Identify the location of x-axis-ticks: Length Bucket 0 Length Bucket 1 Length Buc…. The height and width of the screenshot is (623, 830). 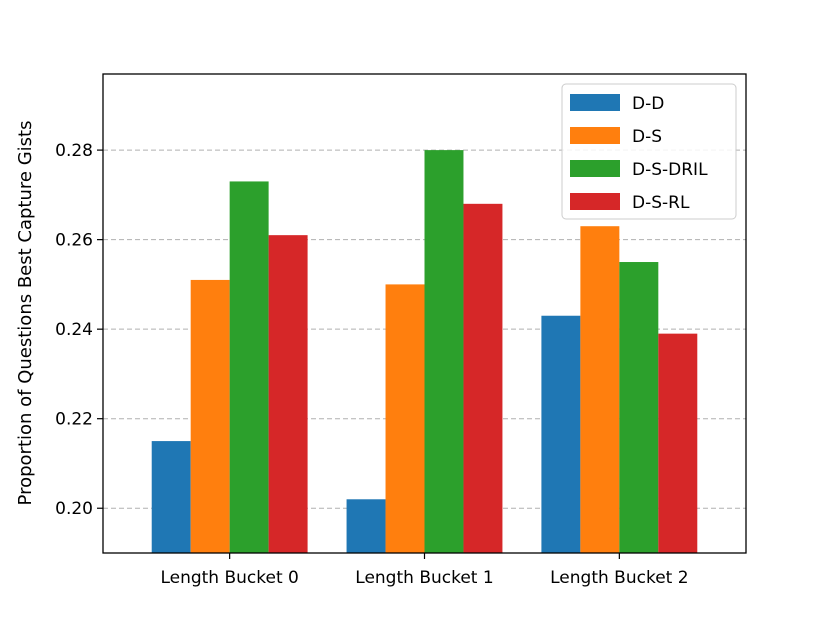
(424, 570).